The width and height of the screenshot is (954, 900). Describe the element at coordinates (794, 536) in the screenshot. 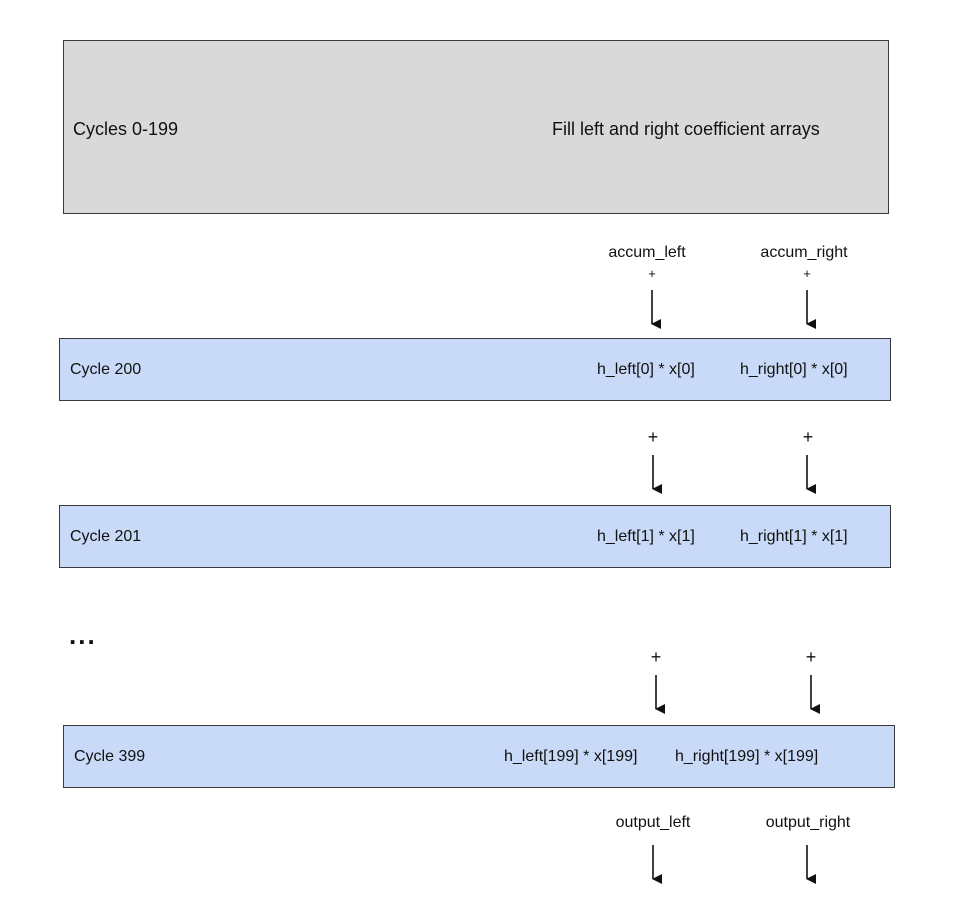

I see `right-product-expression: h_right[1] * x[1]` at that location.